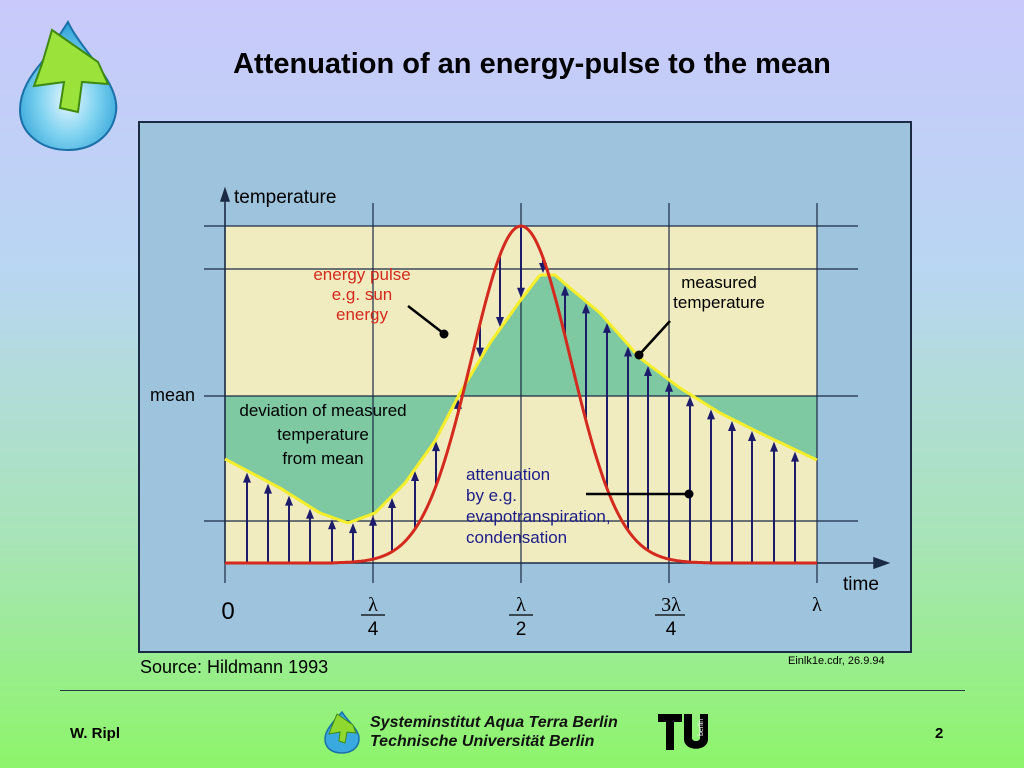 The width and height of the screenshot is (1024, 768). Describe the element at coordinates (482, 741) in the screenshot. I see `institute-line-2: Technische Universität Berlin` at that location.